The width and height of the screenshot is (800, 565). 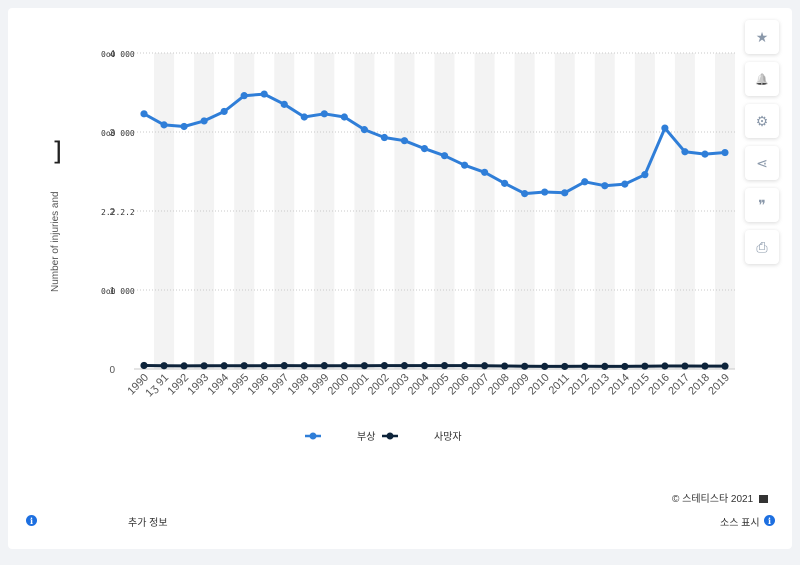 What do you see at coordinates (719, 385) in the screenshot?
I see `x-tick-label: 2019` at bounding box center [719, 385].